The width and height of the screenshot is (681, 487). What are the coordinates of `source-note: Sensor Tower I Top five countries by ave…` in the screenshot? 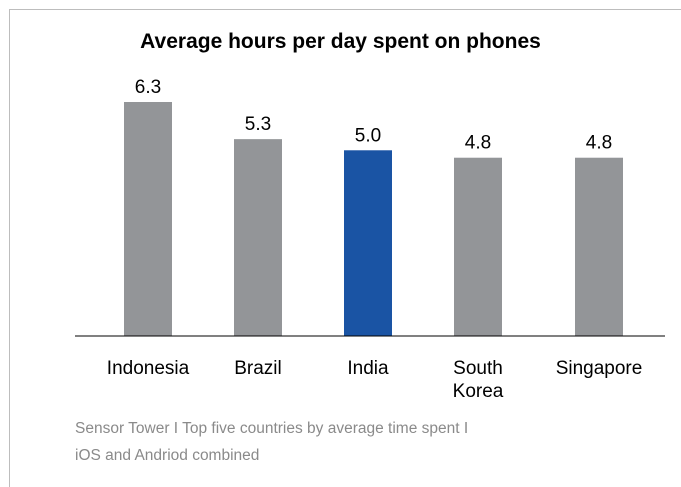 It's located at (335, 442).